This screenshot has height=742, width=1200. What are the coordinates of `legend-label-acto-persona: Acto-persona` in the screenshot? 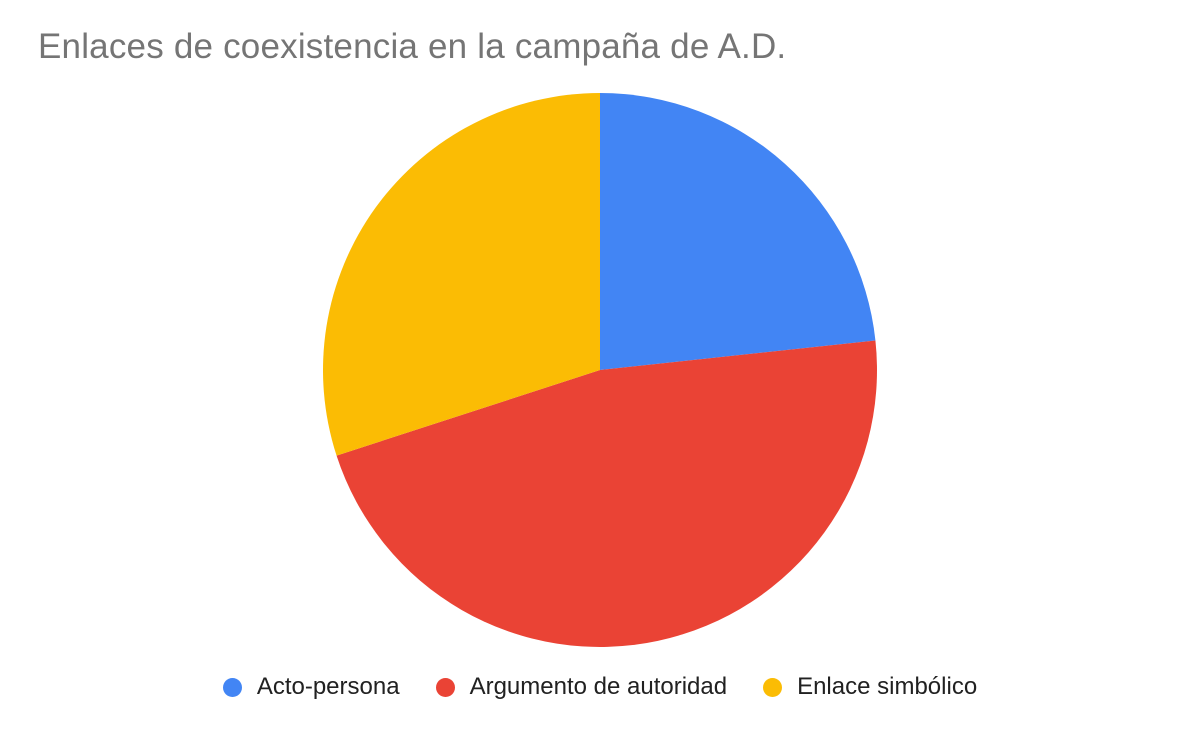 It's located at (328, 686).